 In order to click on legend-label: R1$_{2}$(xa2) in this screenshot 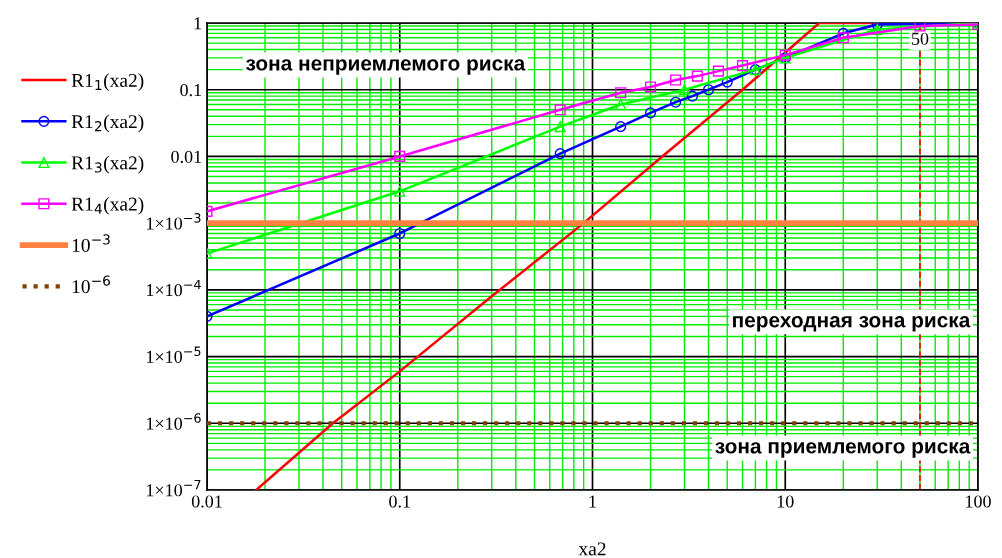, I will do `click(107, 123)`.